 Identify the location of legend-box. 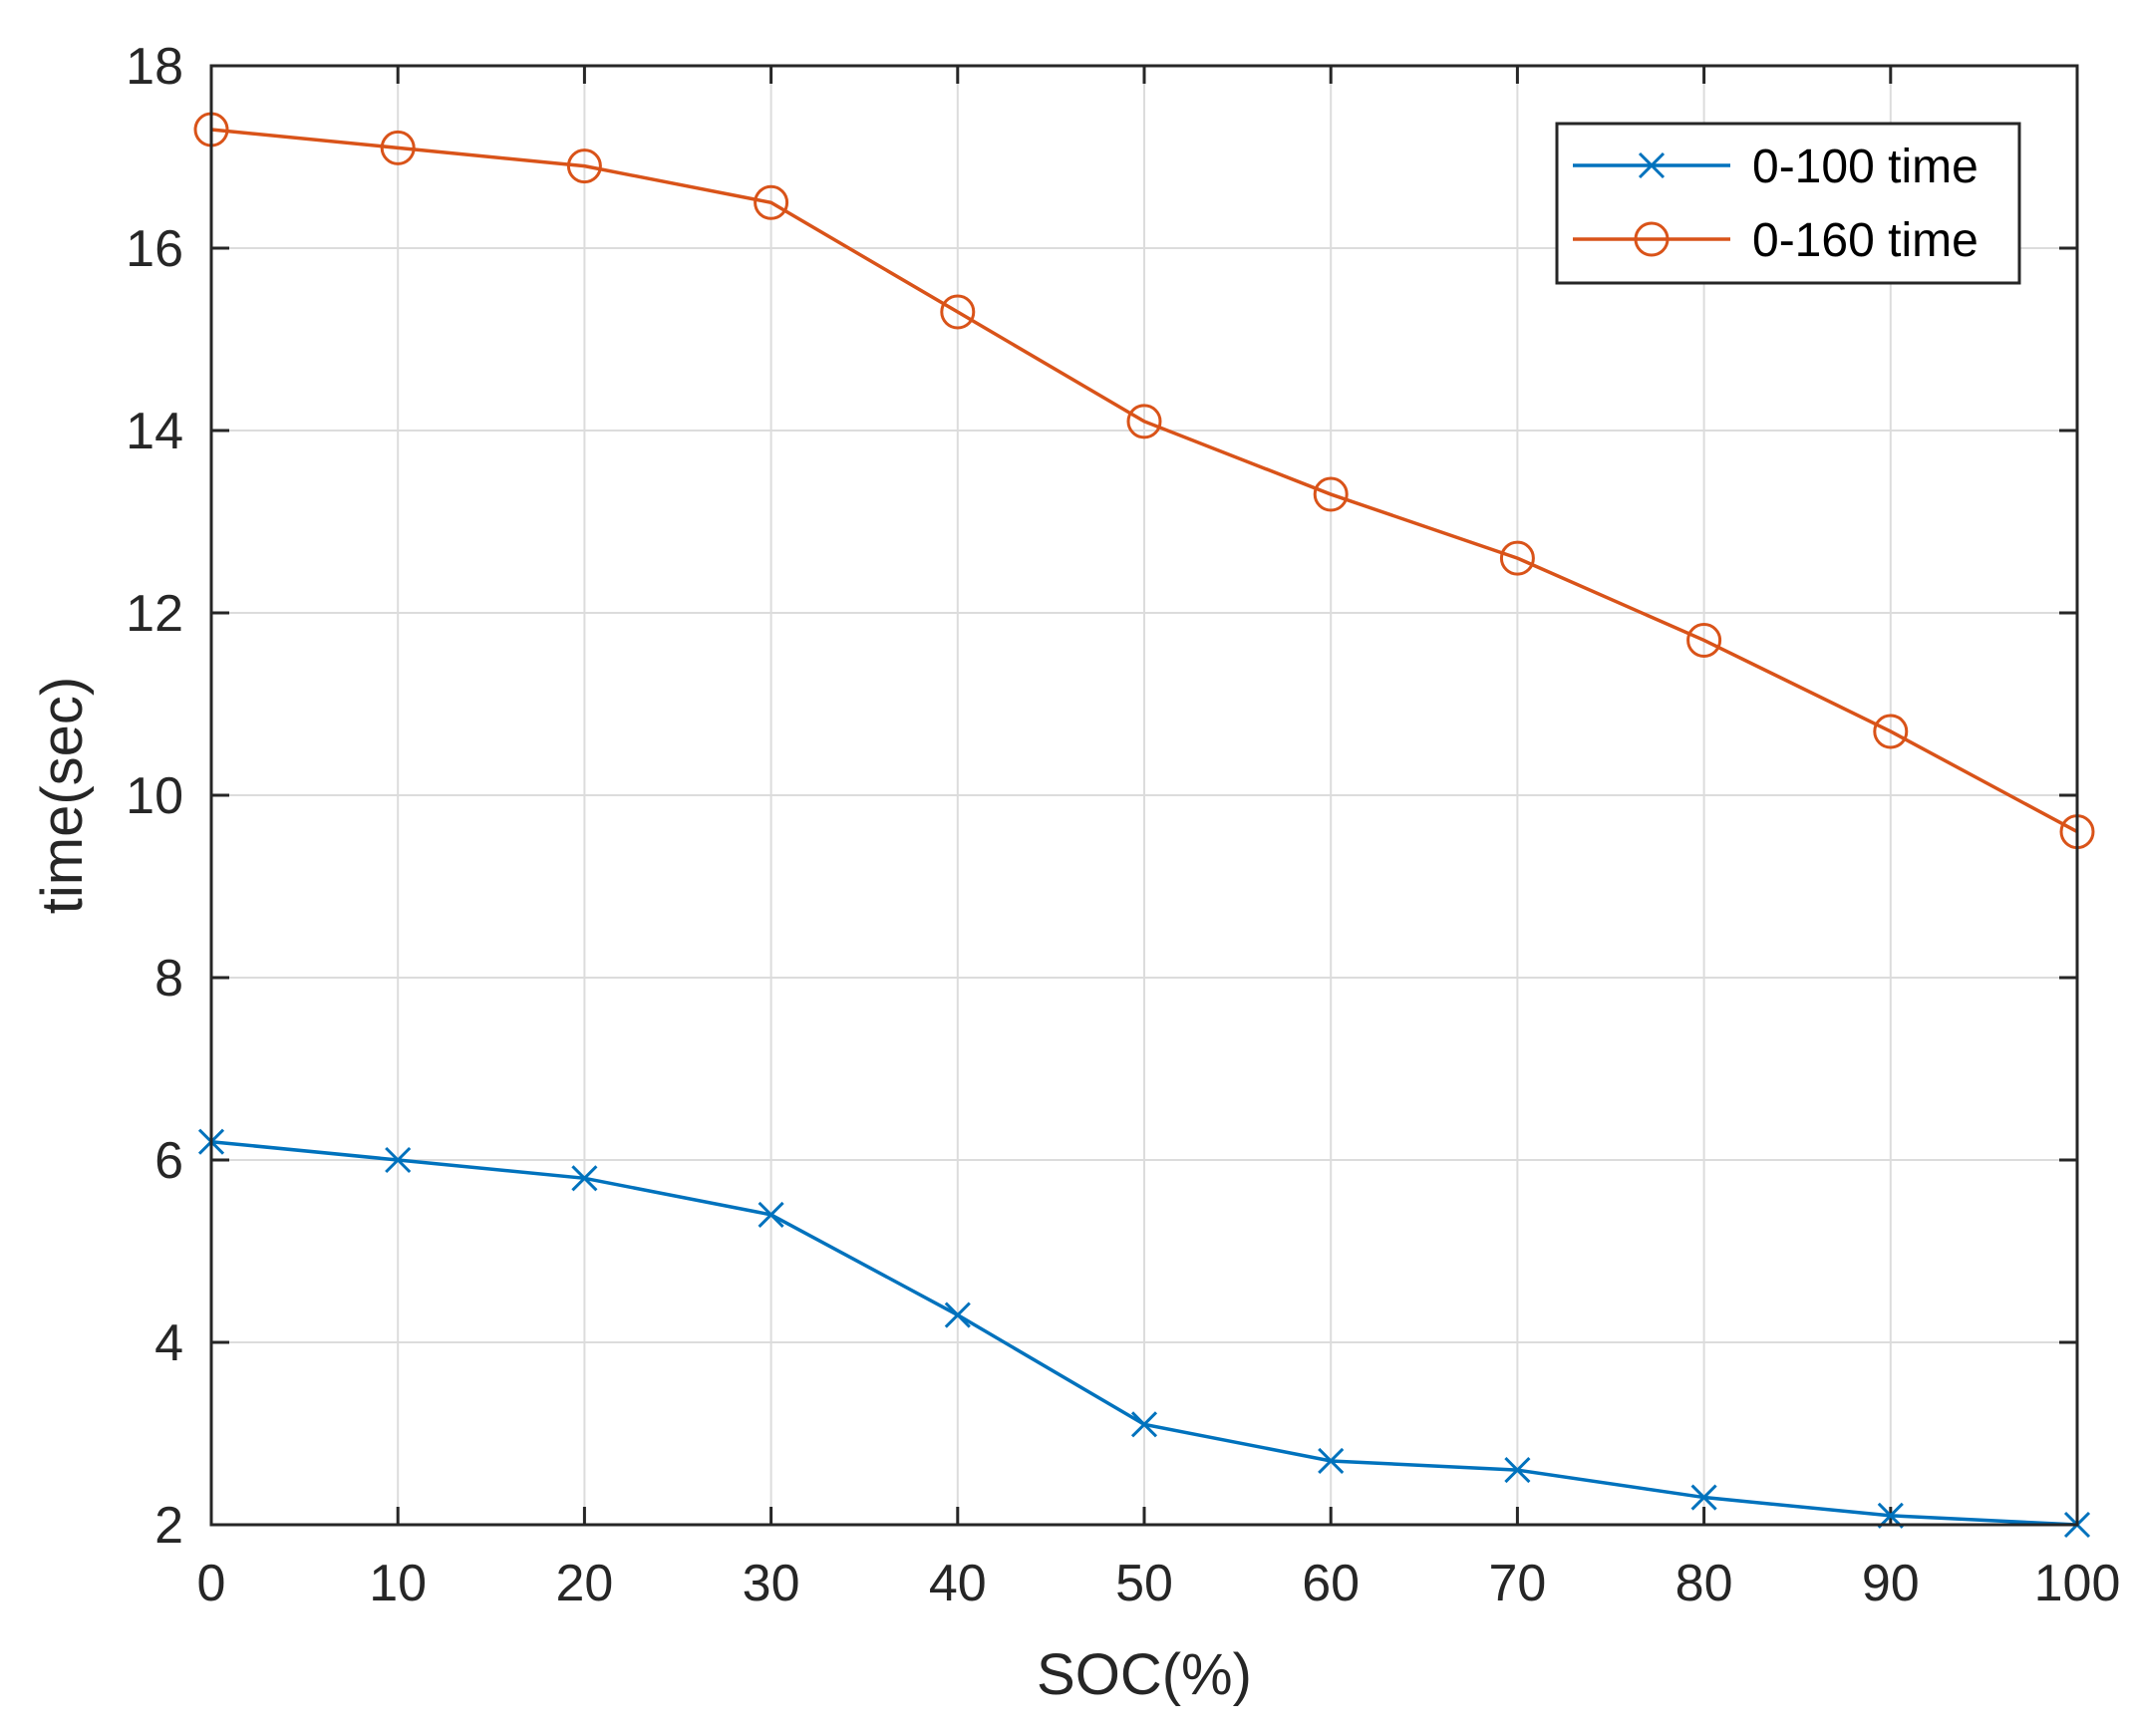
(1788, 203).